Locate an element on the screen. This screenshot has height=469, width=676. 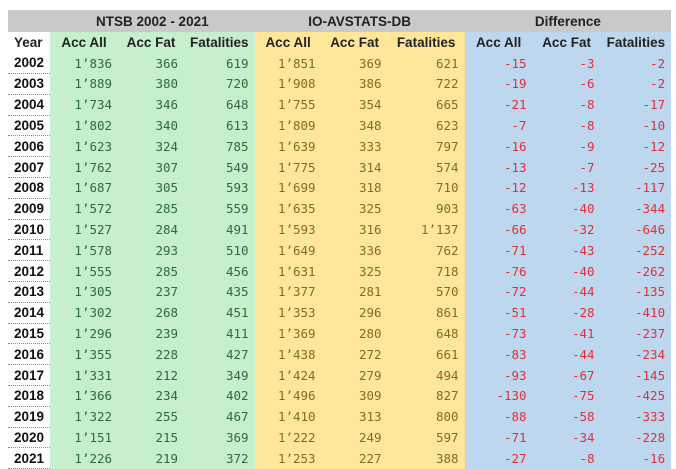
db-fatalities-cell: 903 is located at coordinates (426, 209).